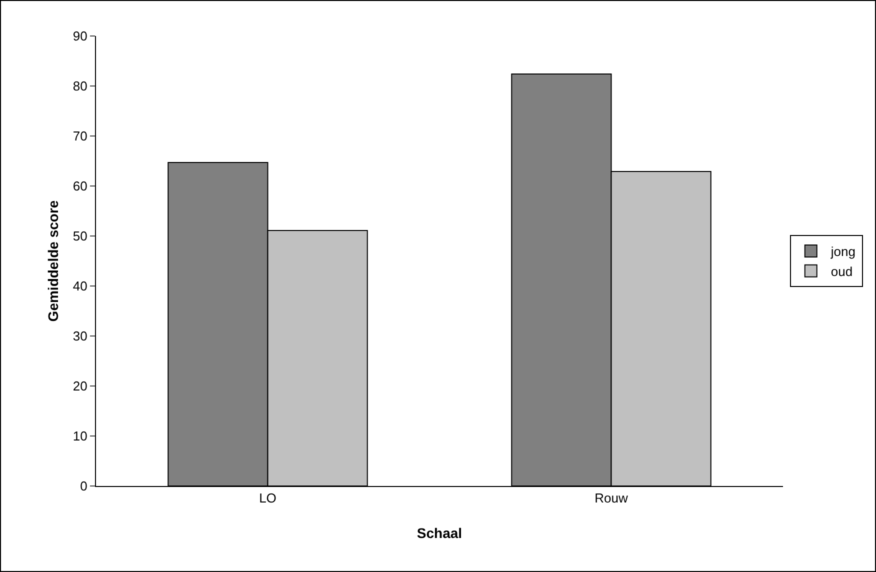 The height and width of the screenshot is (572, 876). I want to click on y-tick-label: 50, so click(80, 236).